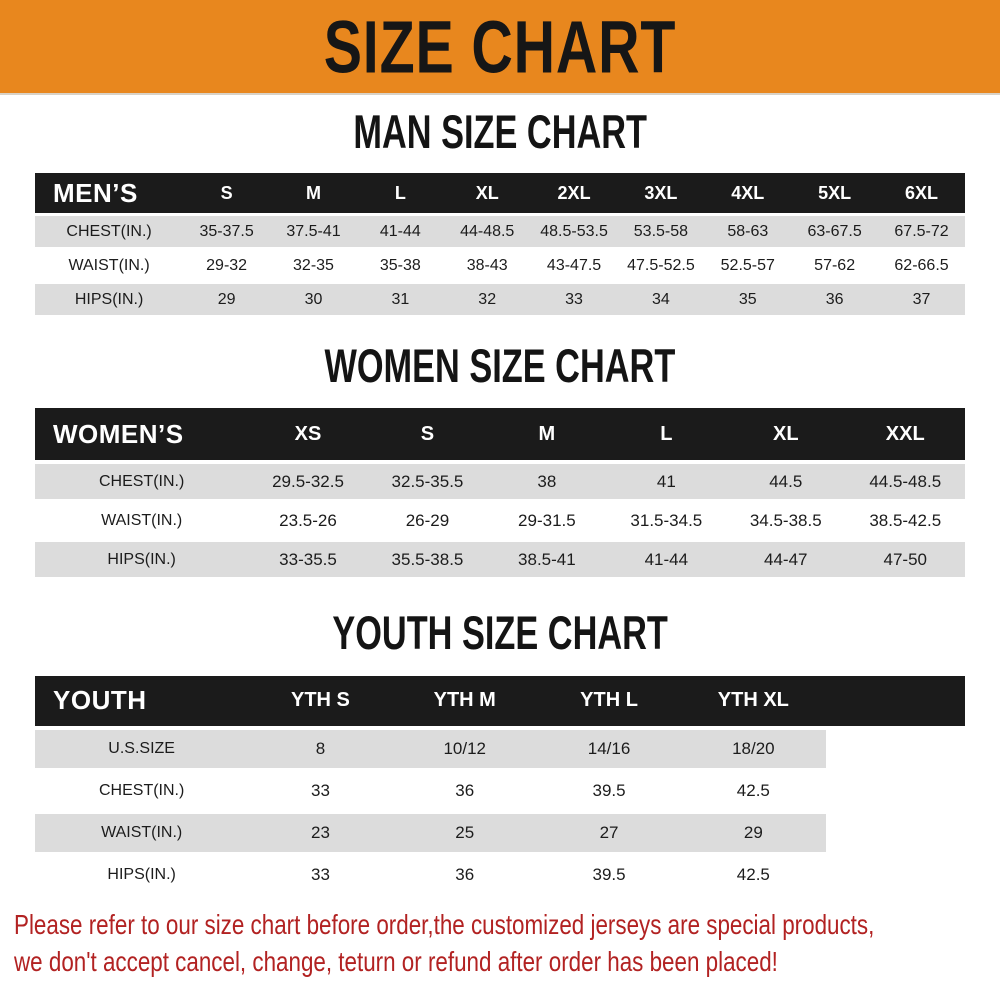 The image size is (1000, 1000). I want to click on size-column-header: YTH L, so click(609, 700).